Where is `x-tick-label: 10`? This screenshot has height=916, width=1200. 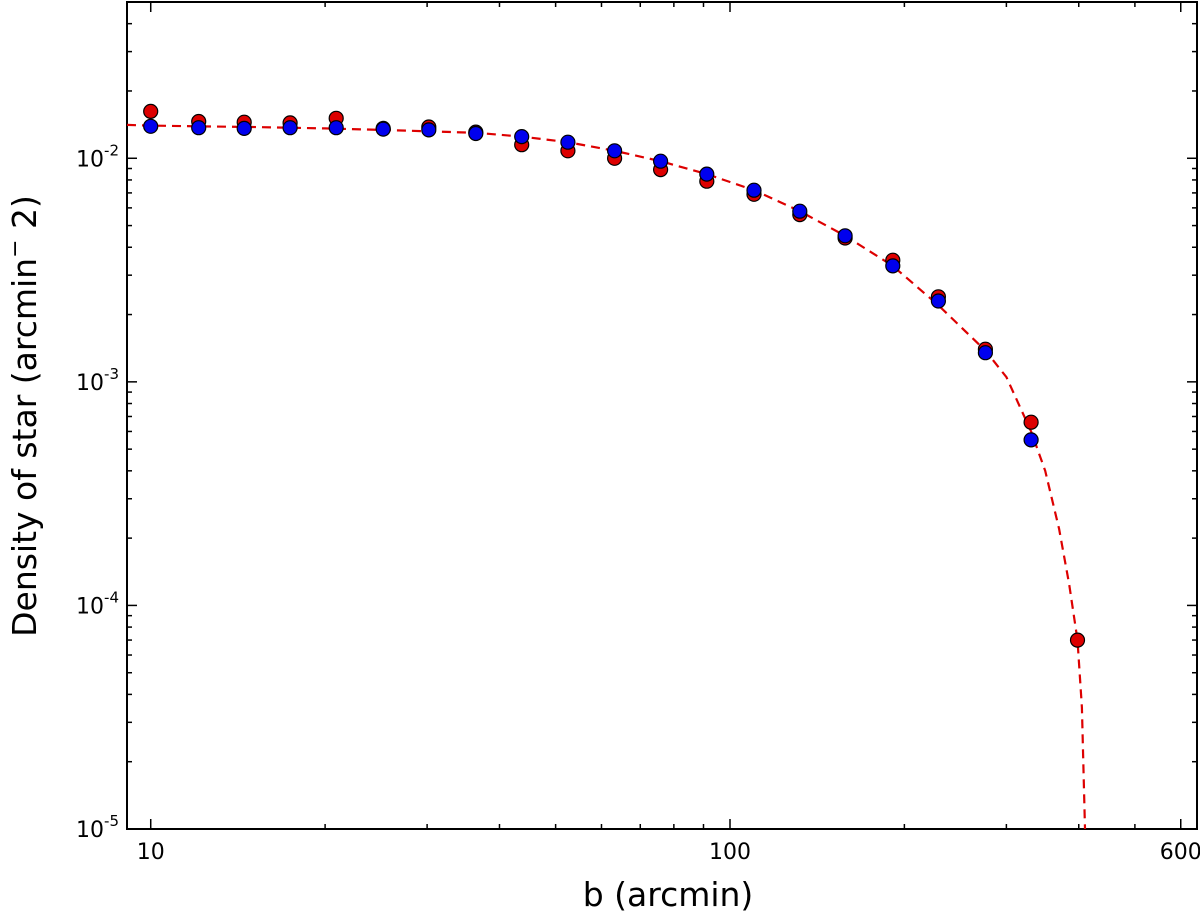
x-tick-label: 10 is located at coordinates (151, 852).